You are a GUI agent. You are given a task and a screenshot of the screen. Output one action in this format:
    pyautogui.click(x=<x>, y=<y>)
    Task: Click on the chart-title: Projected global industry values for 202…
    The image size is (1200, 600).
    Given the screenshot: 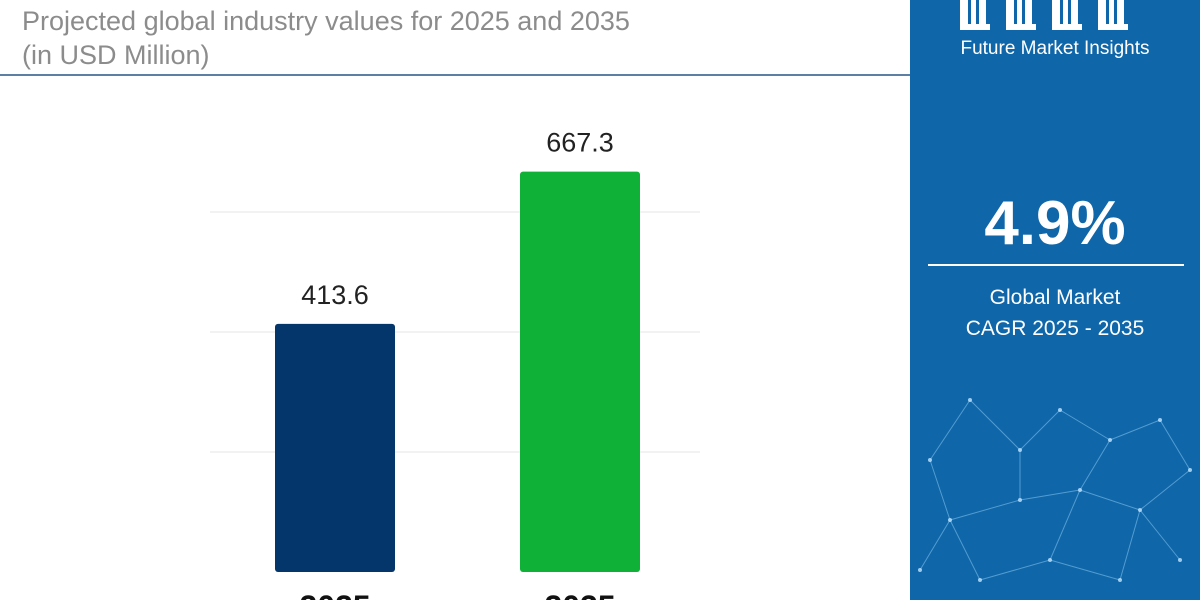 What is the action you would take?
    pyautogui.click(x=452, y=38)
    